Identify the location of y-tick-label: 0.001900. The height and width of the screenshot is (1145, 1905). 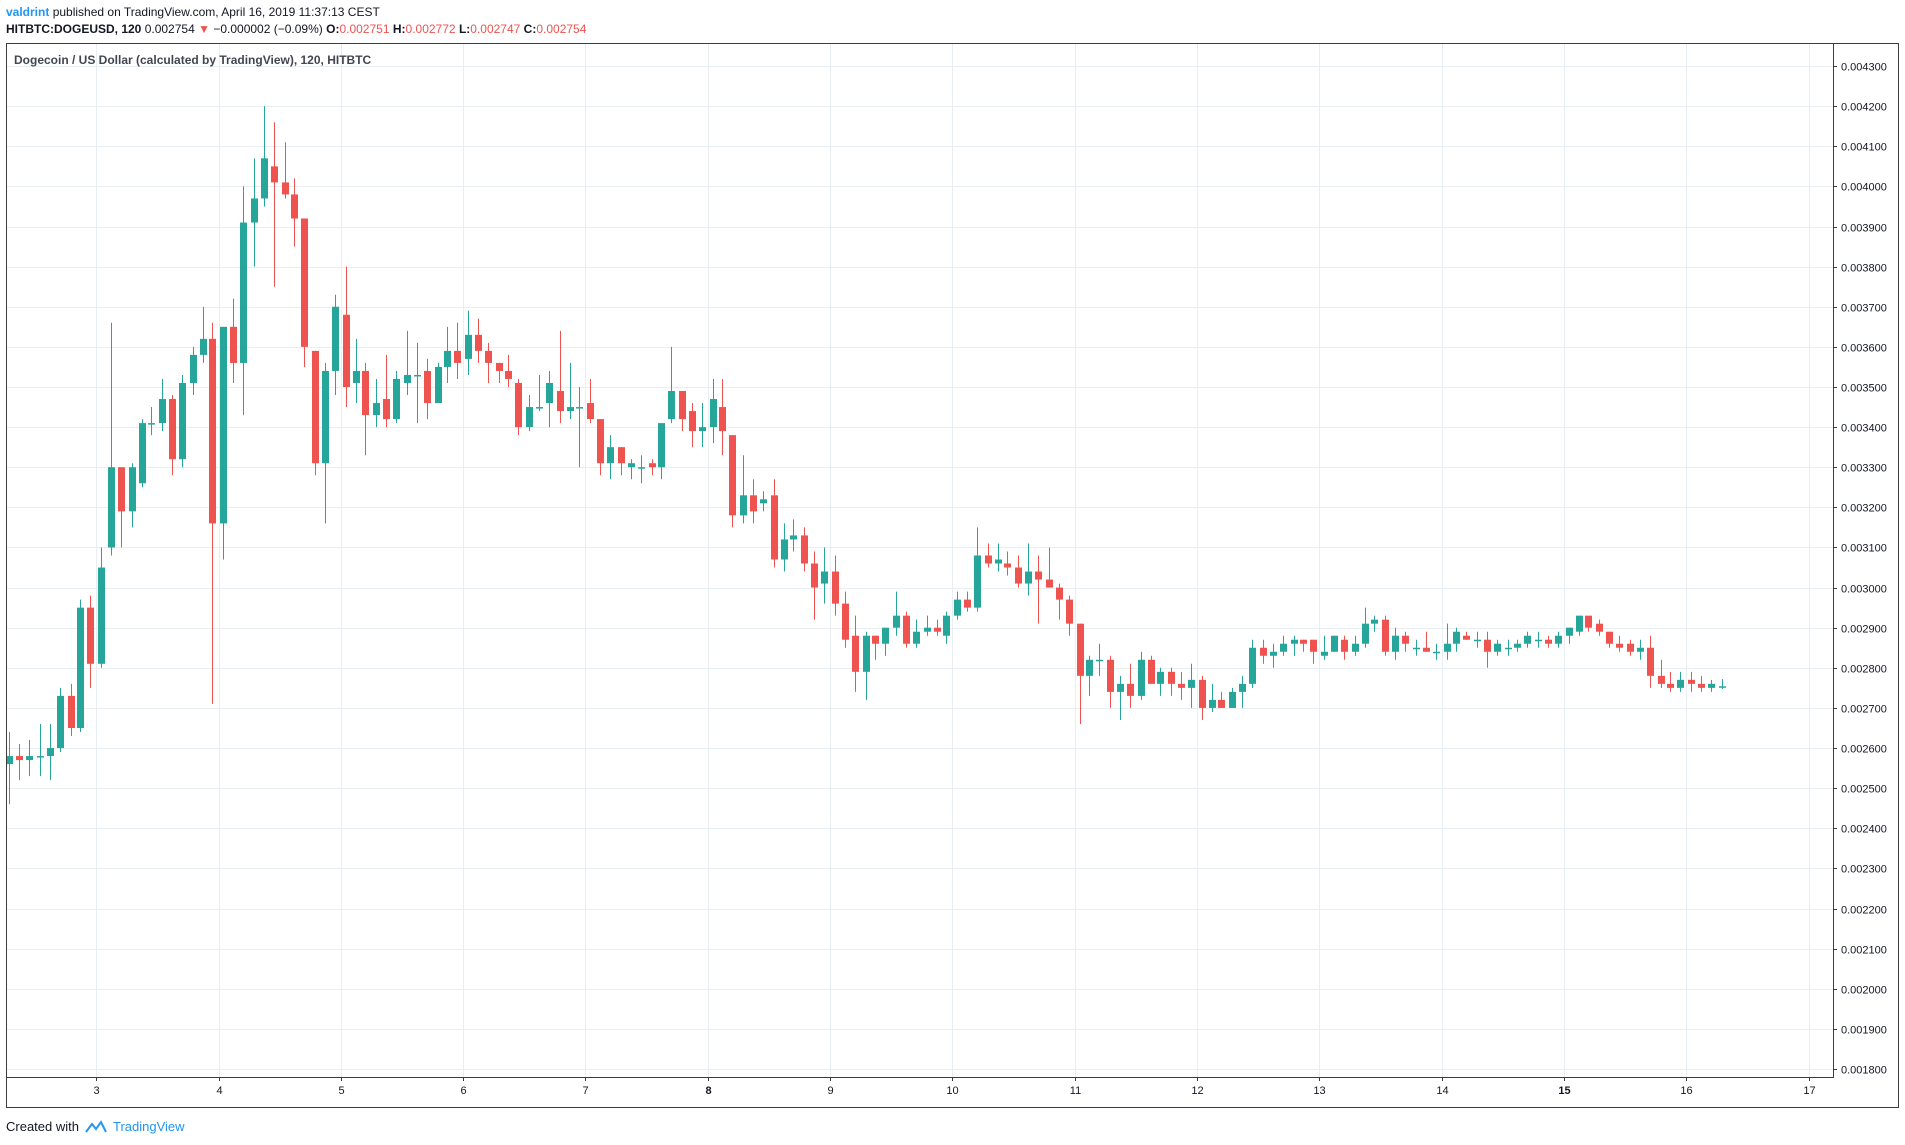
(1864, 1031).